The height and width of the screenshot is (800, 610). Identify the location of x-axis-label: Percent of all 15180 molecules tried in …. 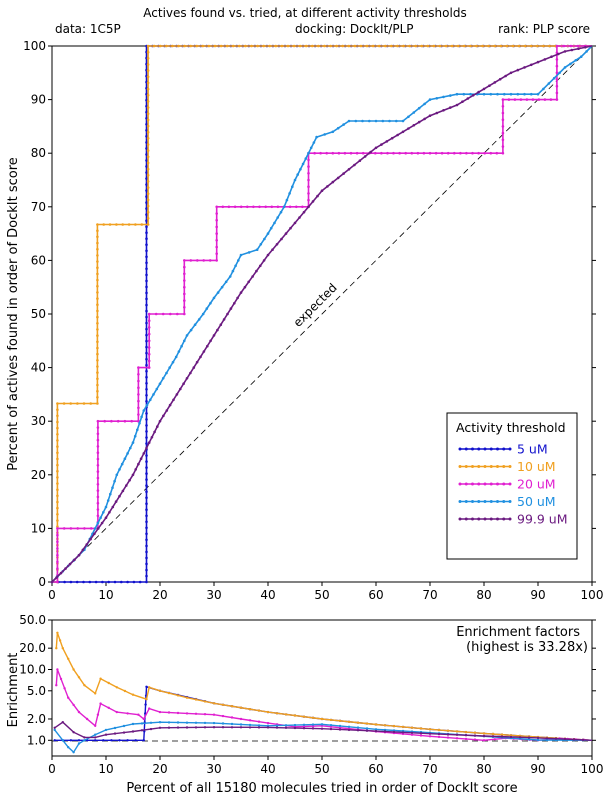
(321, 788).